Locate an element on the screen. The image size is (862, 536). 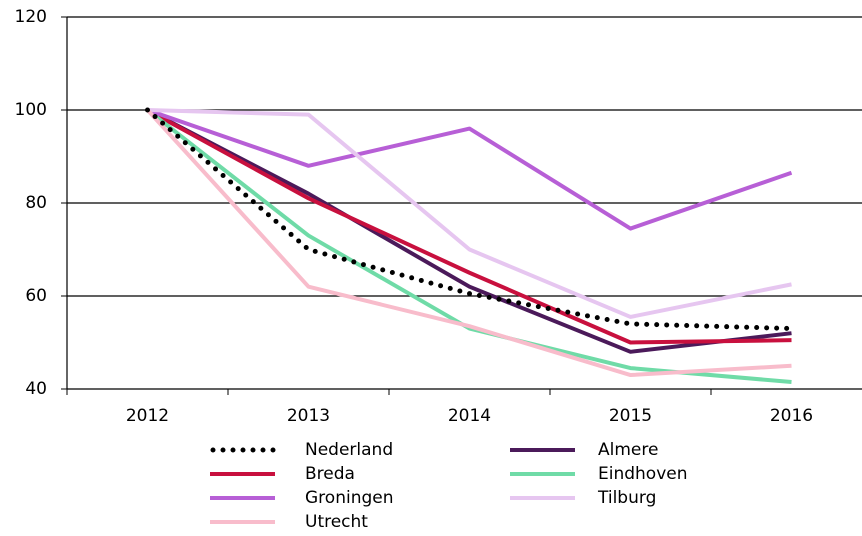
y-tick-label: 60 is located at coordinates (36, 296).